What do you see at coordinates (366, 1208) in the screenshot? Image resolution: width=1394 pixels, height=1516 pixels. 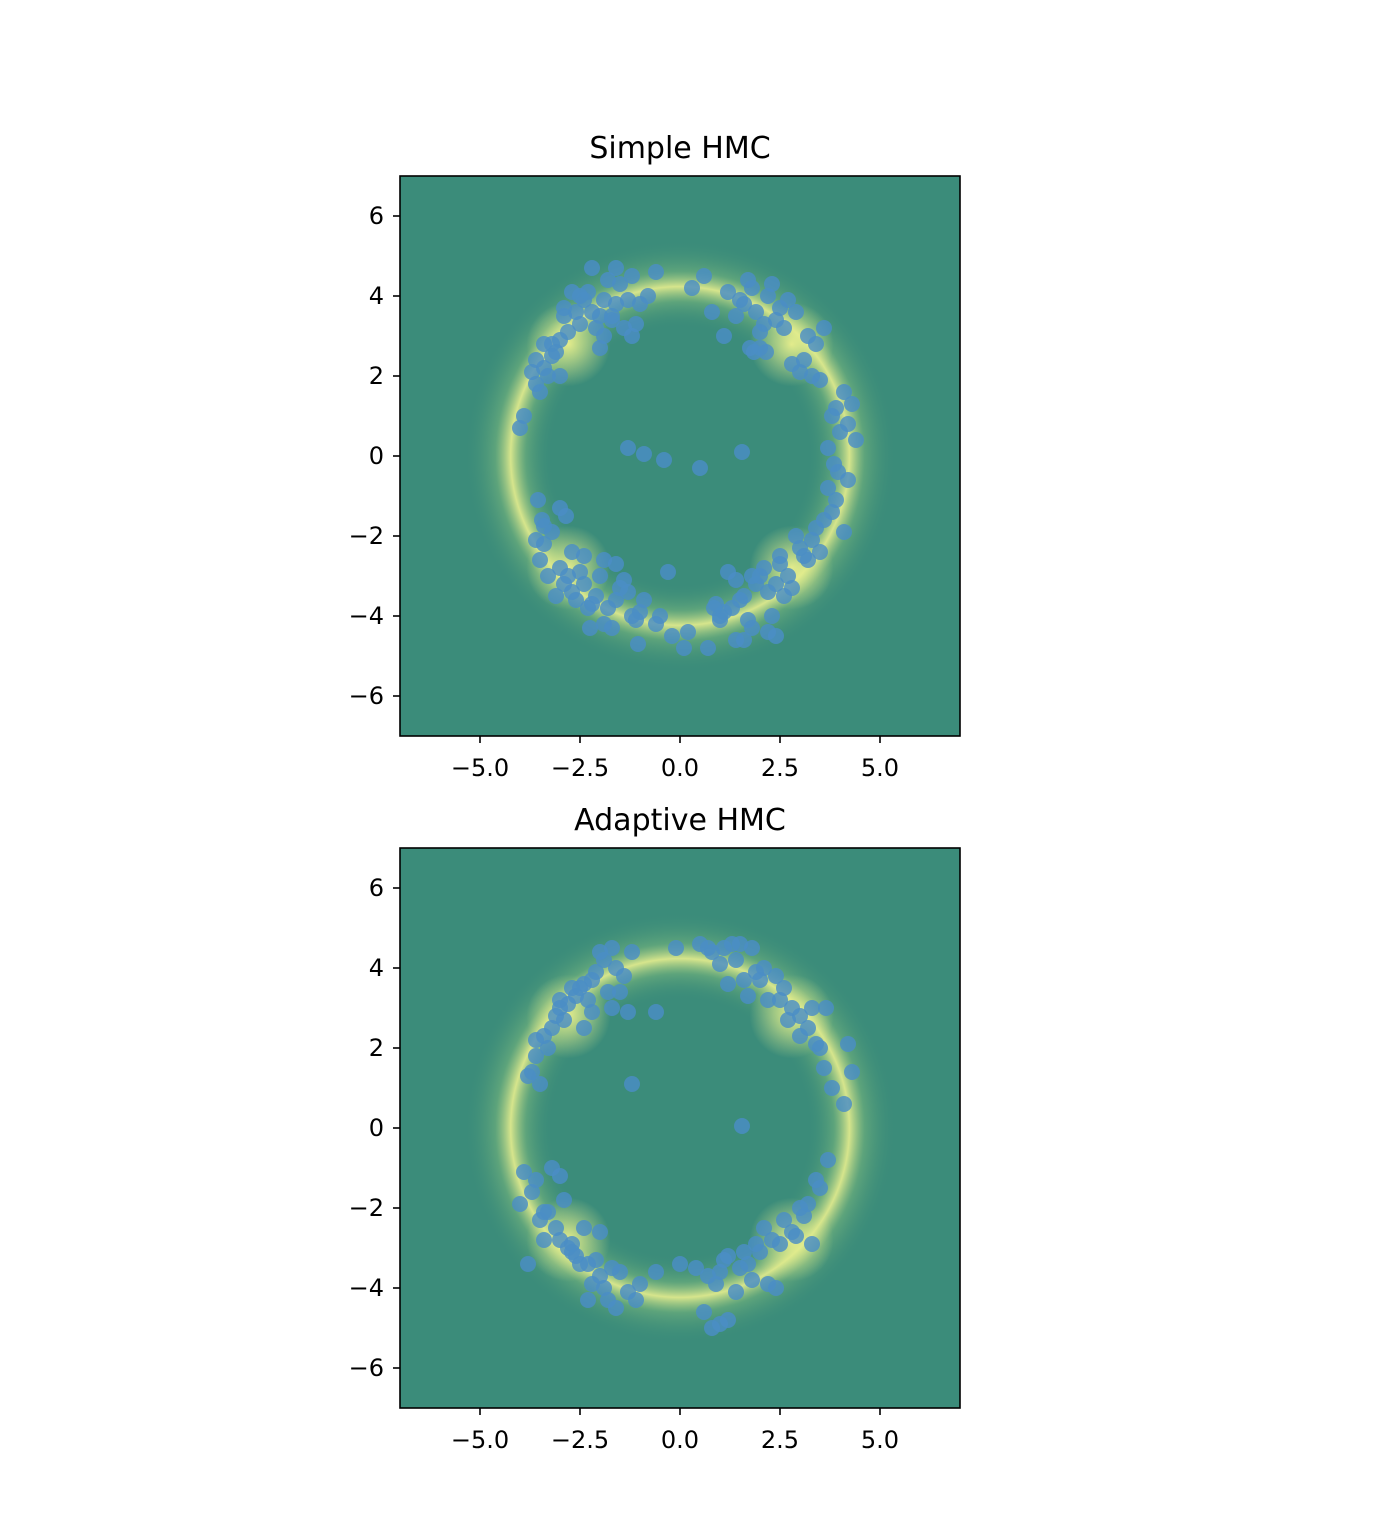 I see `y-tick-label: −2` at bounding box center [366, 1208].